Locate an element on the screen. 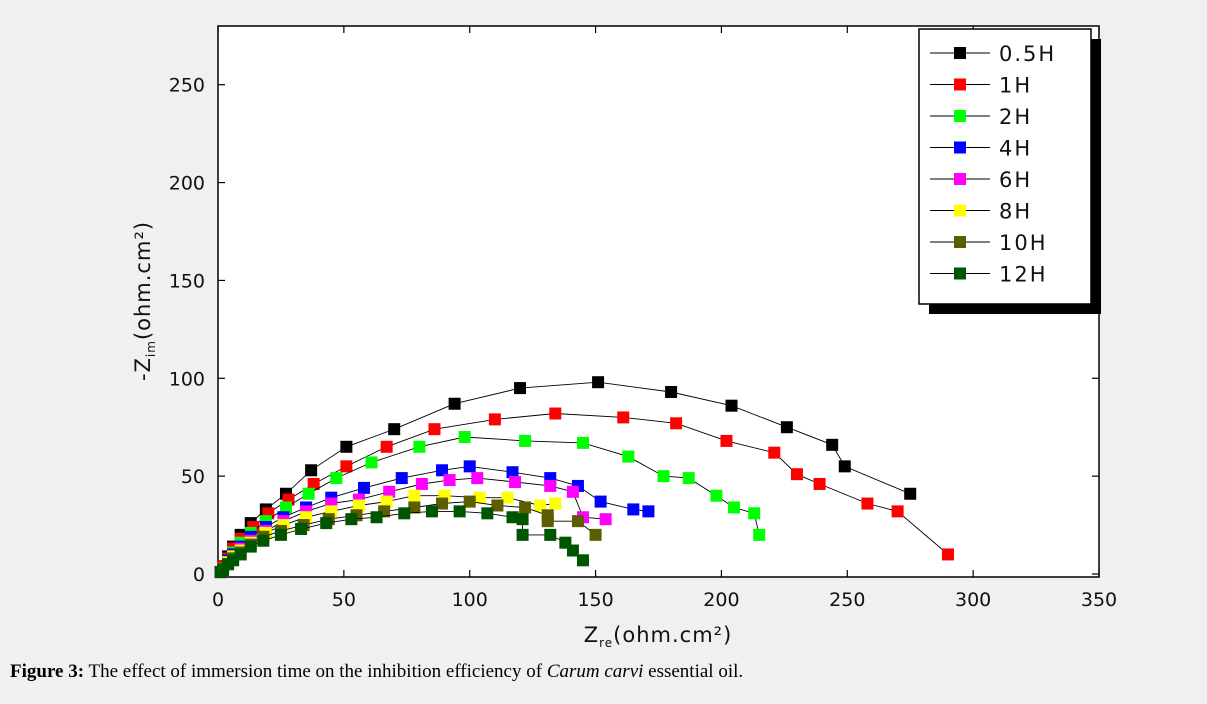 The image size is (1207, 704). legend-item: 8H is located at coordinates (981, 212).